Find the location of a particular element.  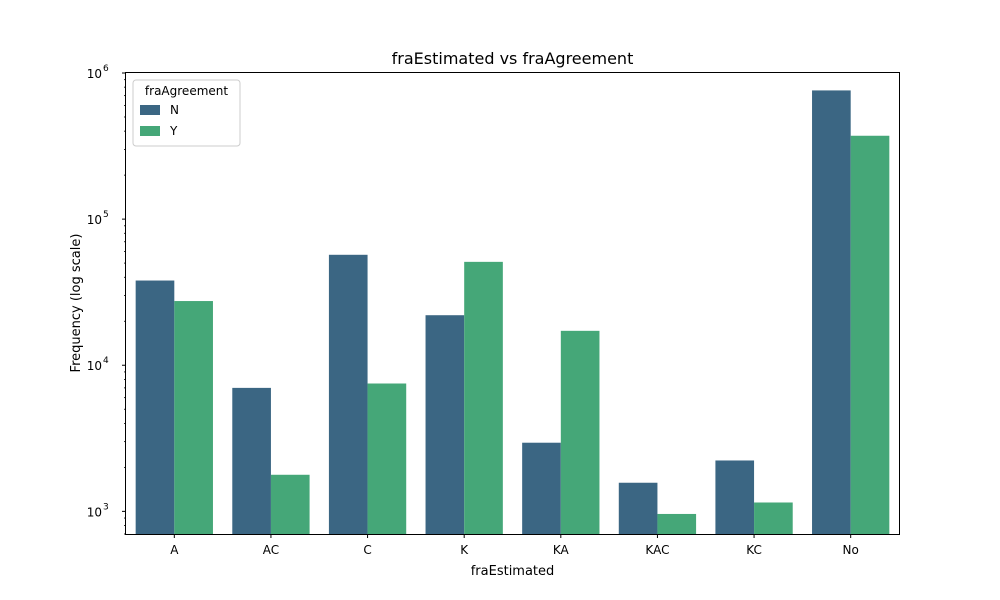

legend-title: fraAgreement is located at coordinates (186, 91).